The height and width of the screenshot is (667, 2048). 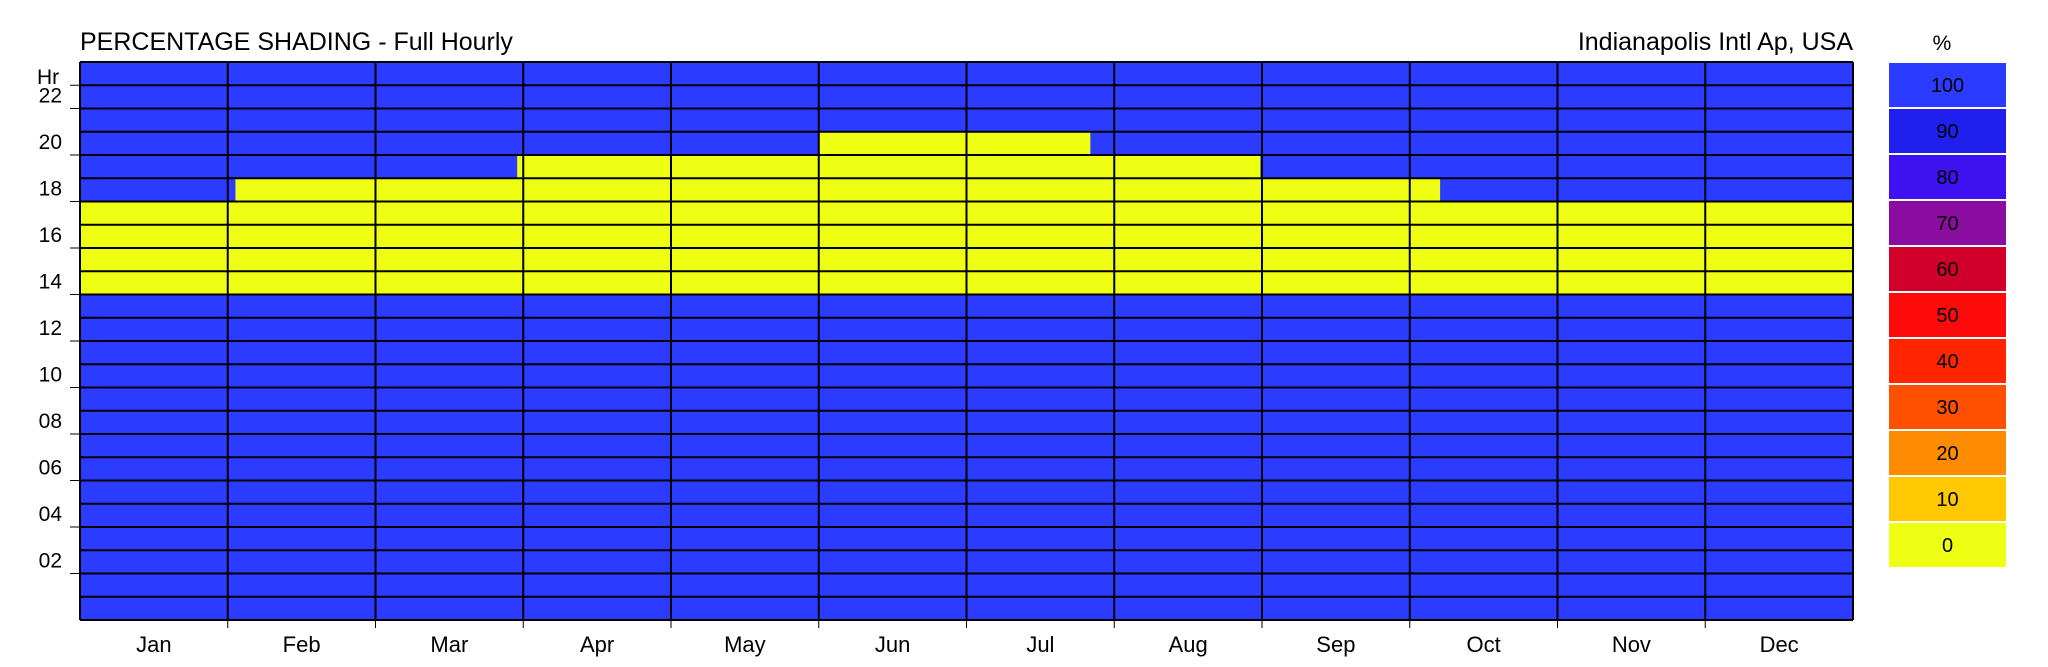 I want to click on legend-label: 80, so click(x=1947, y=178).